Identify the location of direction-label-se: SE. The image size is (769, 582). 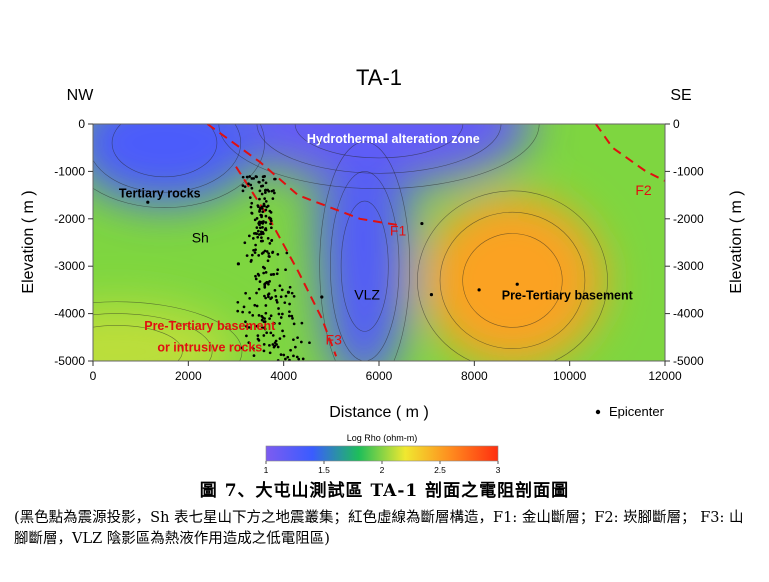
(680, 95).